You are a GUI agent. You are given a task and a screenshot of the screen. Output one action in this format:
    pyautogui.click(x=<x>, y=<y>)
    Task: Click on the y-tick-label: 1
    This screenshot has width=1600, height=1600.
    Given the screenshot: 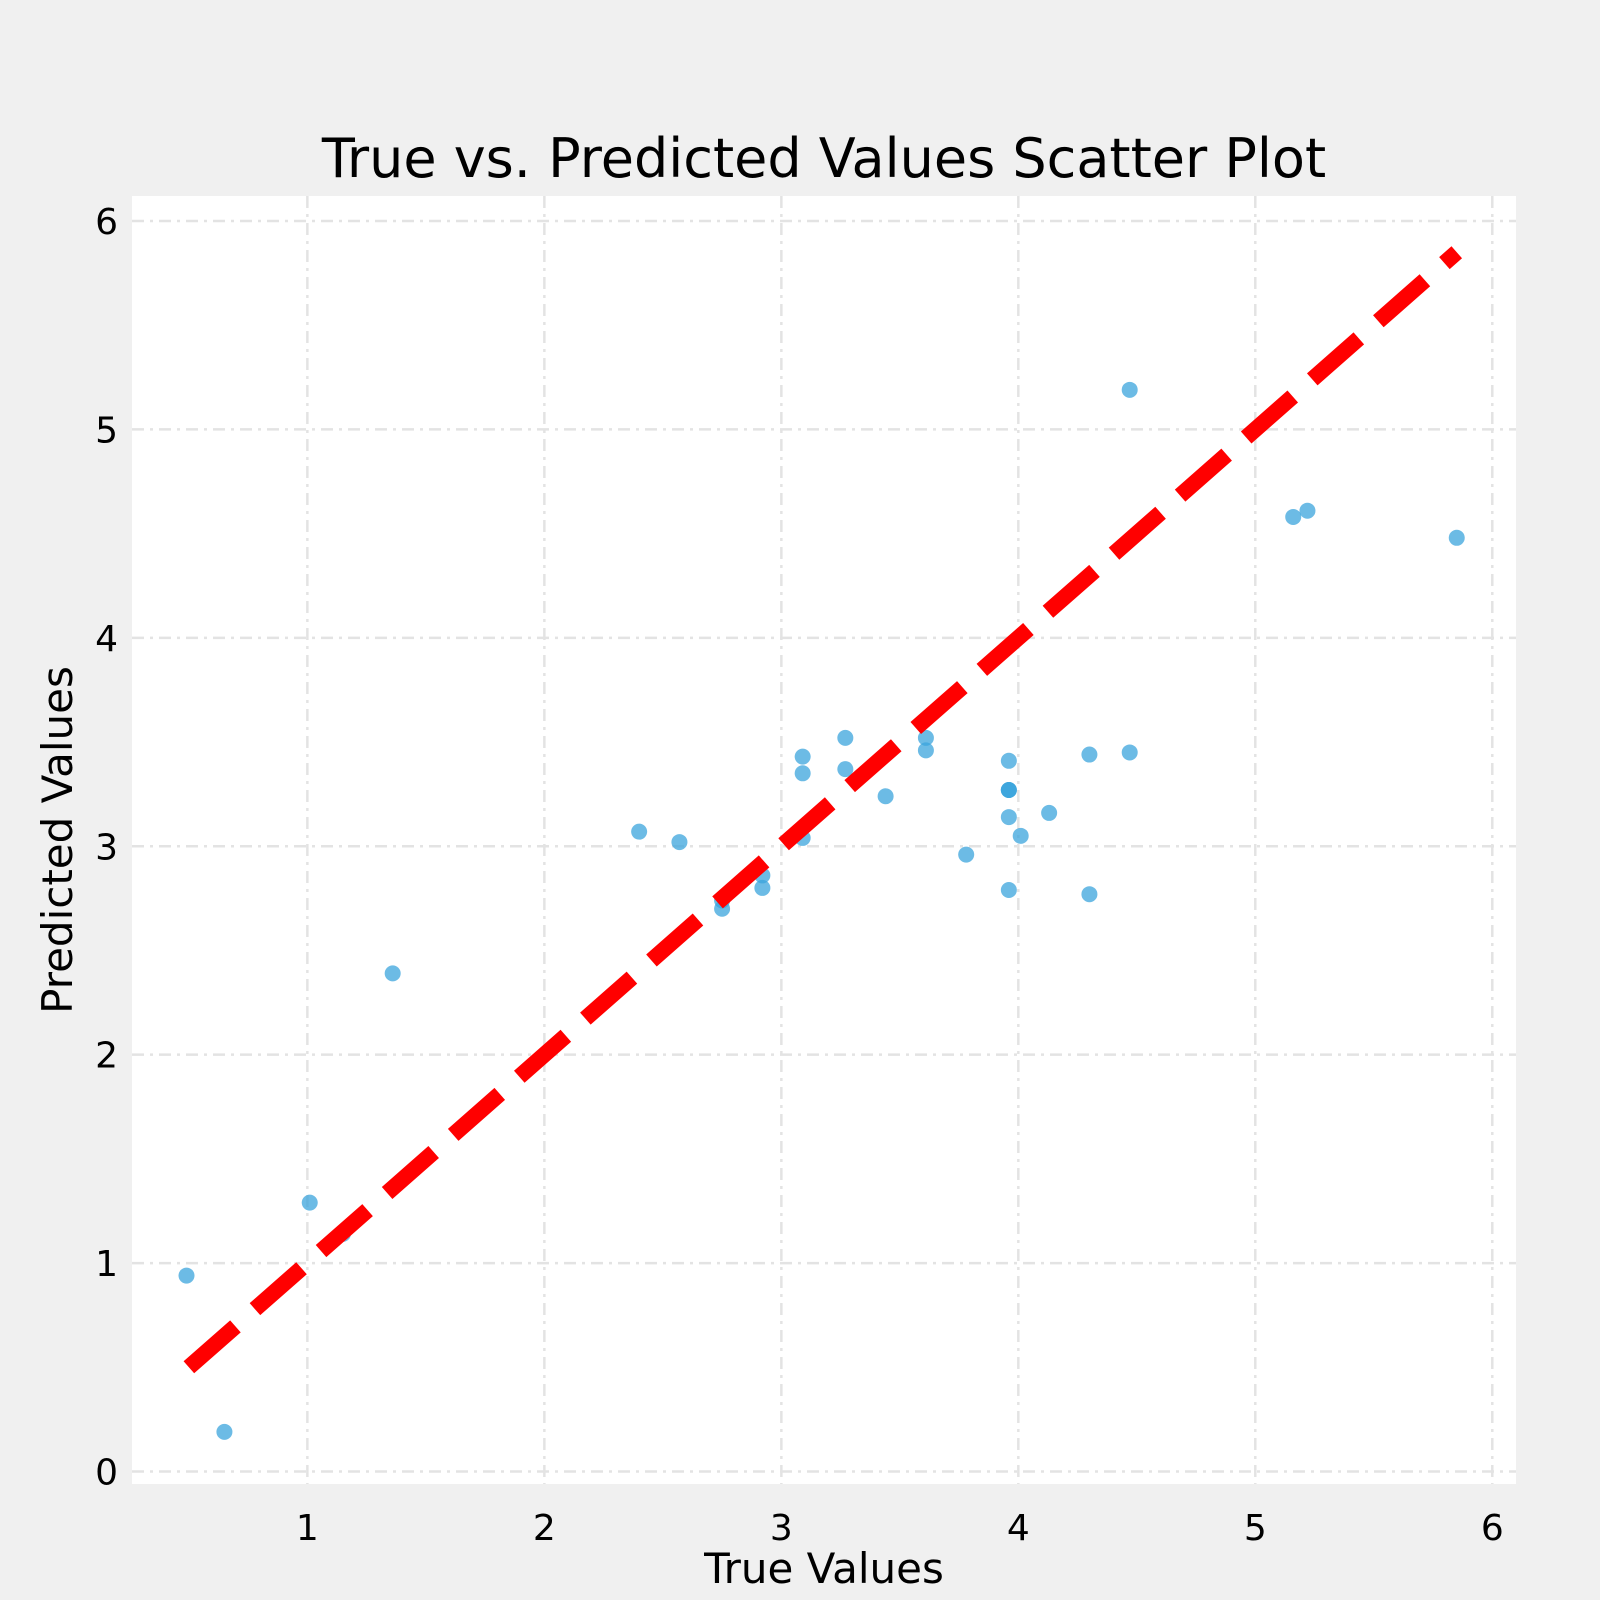 What is the action you would take?
    pyautogui.click(x=106, y=1264)
    